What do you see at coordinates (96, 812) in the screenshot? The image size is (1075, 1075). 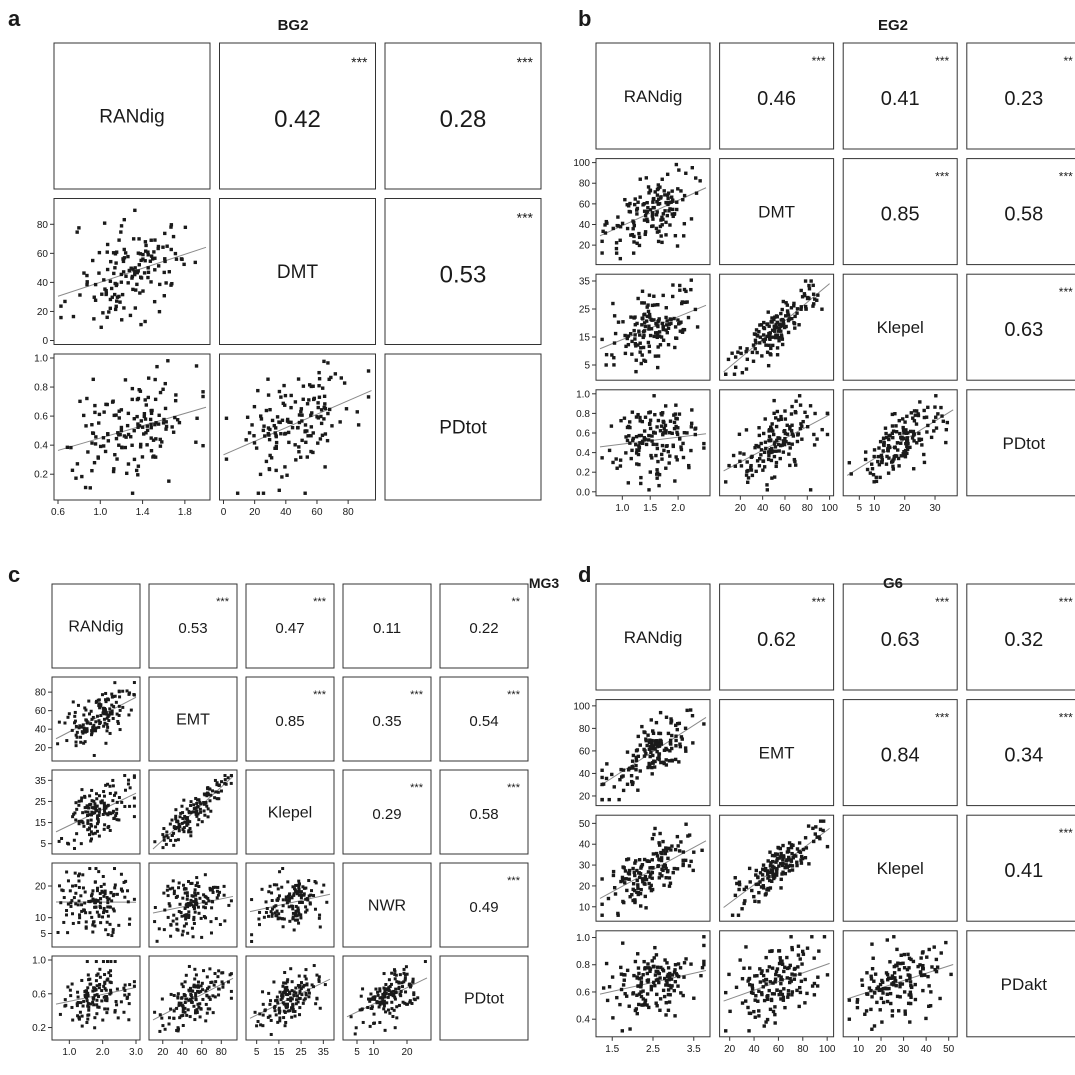 I see `matrix-cell` at bounding box center [96, 812].